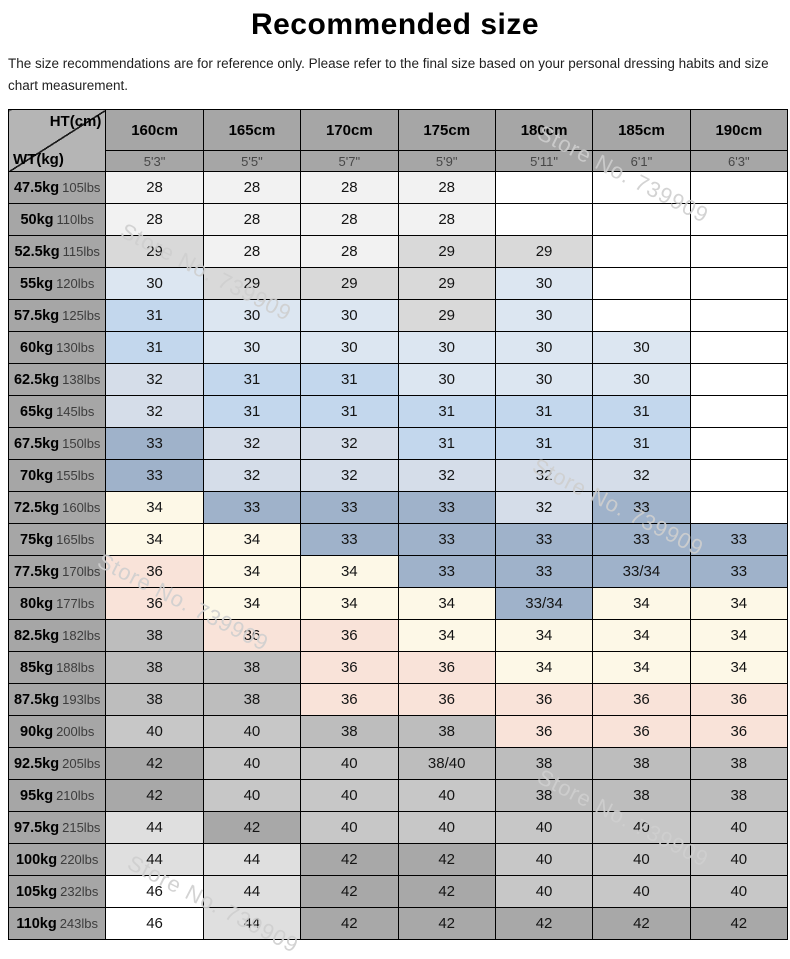  Describe the element at coordinates (57, 284) in the screenshot. I see `weight-row-header: 55kg 120lbs` at that location.